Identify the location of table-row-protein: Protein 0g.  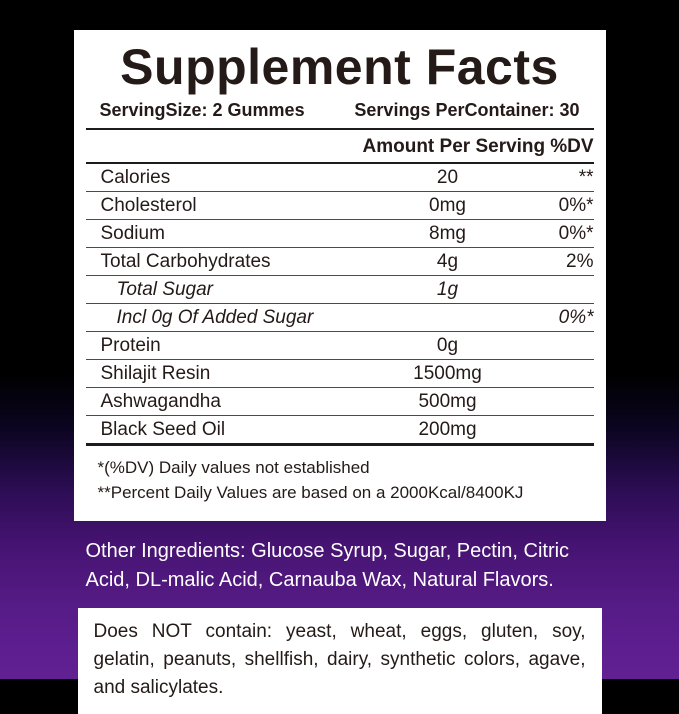
(339, 346).